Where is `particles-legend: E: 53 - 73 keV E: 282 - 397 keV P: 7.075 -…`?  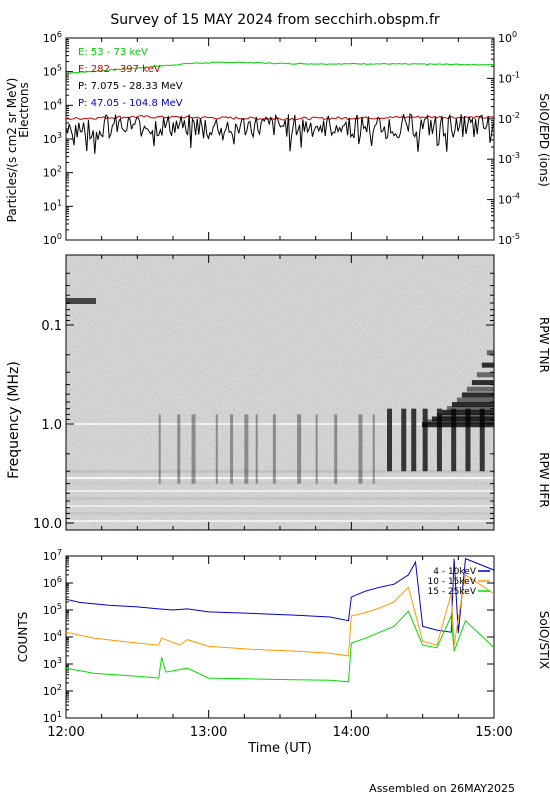
particles-legend: E: 53 - 73 keV E: 282 - 397 keV P: 7.075 -… is located at coordinates (130, 78).